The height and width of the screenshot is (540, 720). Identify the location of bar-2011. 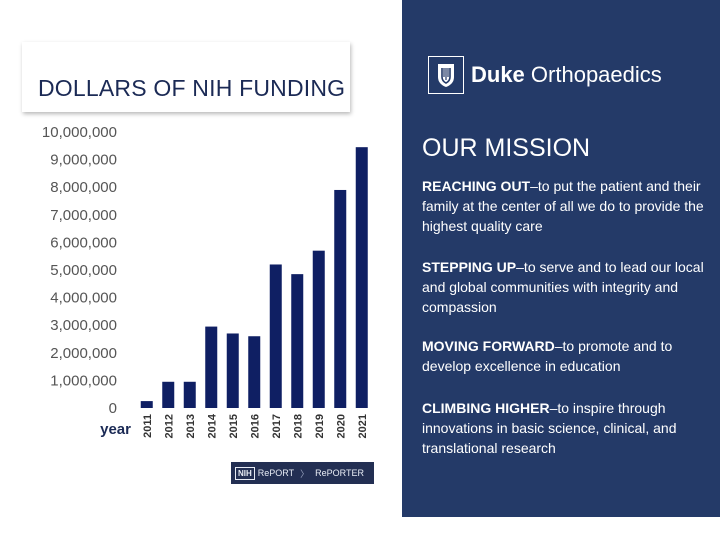
(146, 404).